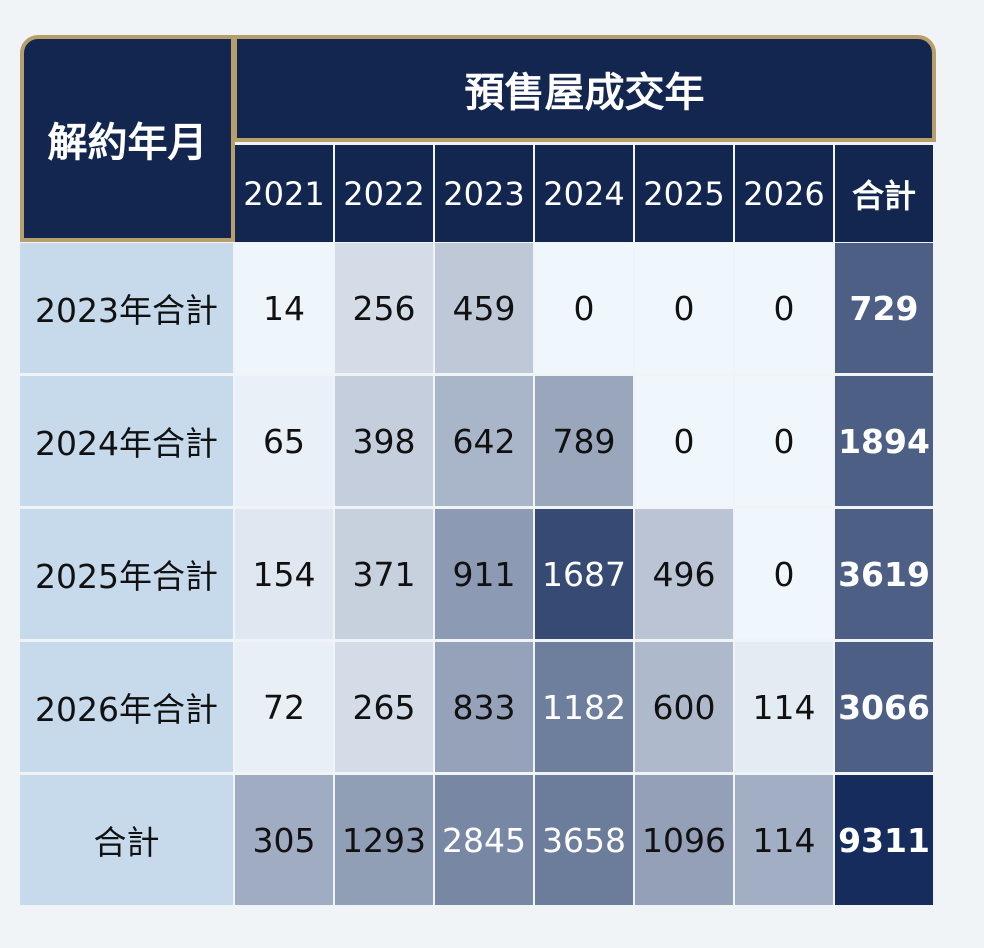 The height and width of the screenshot is (948, 984). What do you see at coordinates (284, 707) in the screenshot?
I see `table-cell: 72` at bounding box center [284, 707].